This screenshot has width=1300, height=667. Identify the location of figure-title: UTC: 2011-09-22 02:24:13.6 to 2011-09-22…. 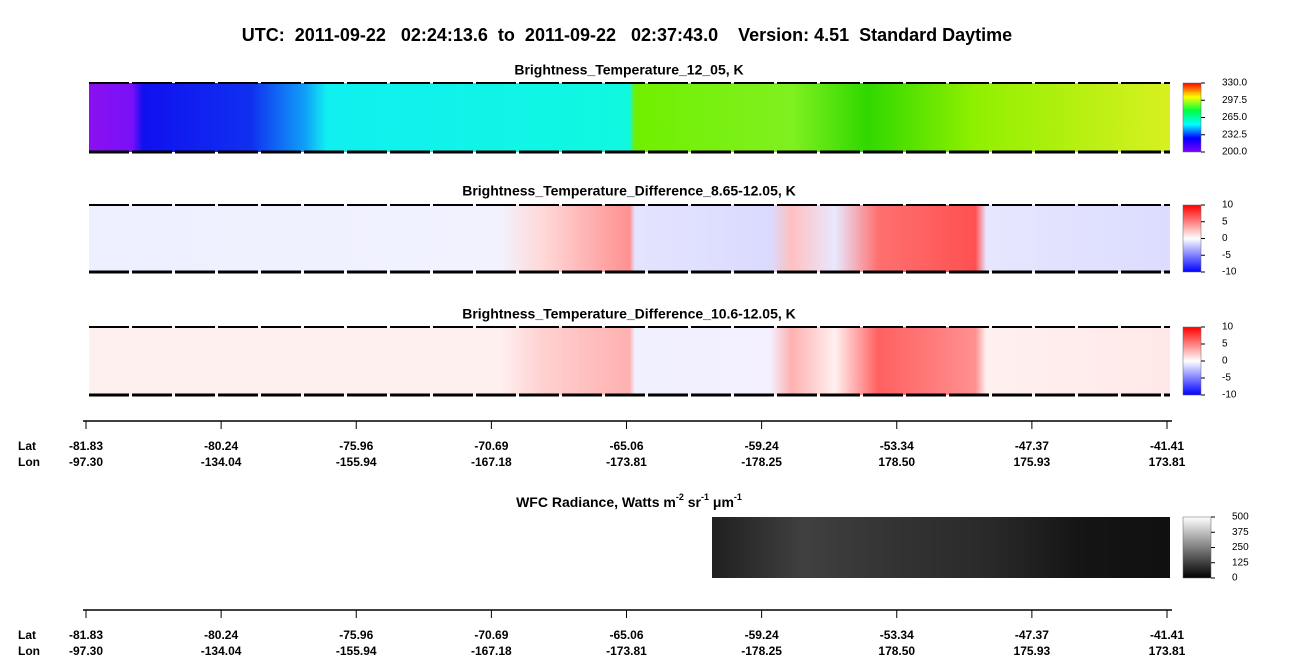
(627, 35).